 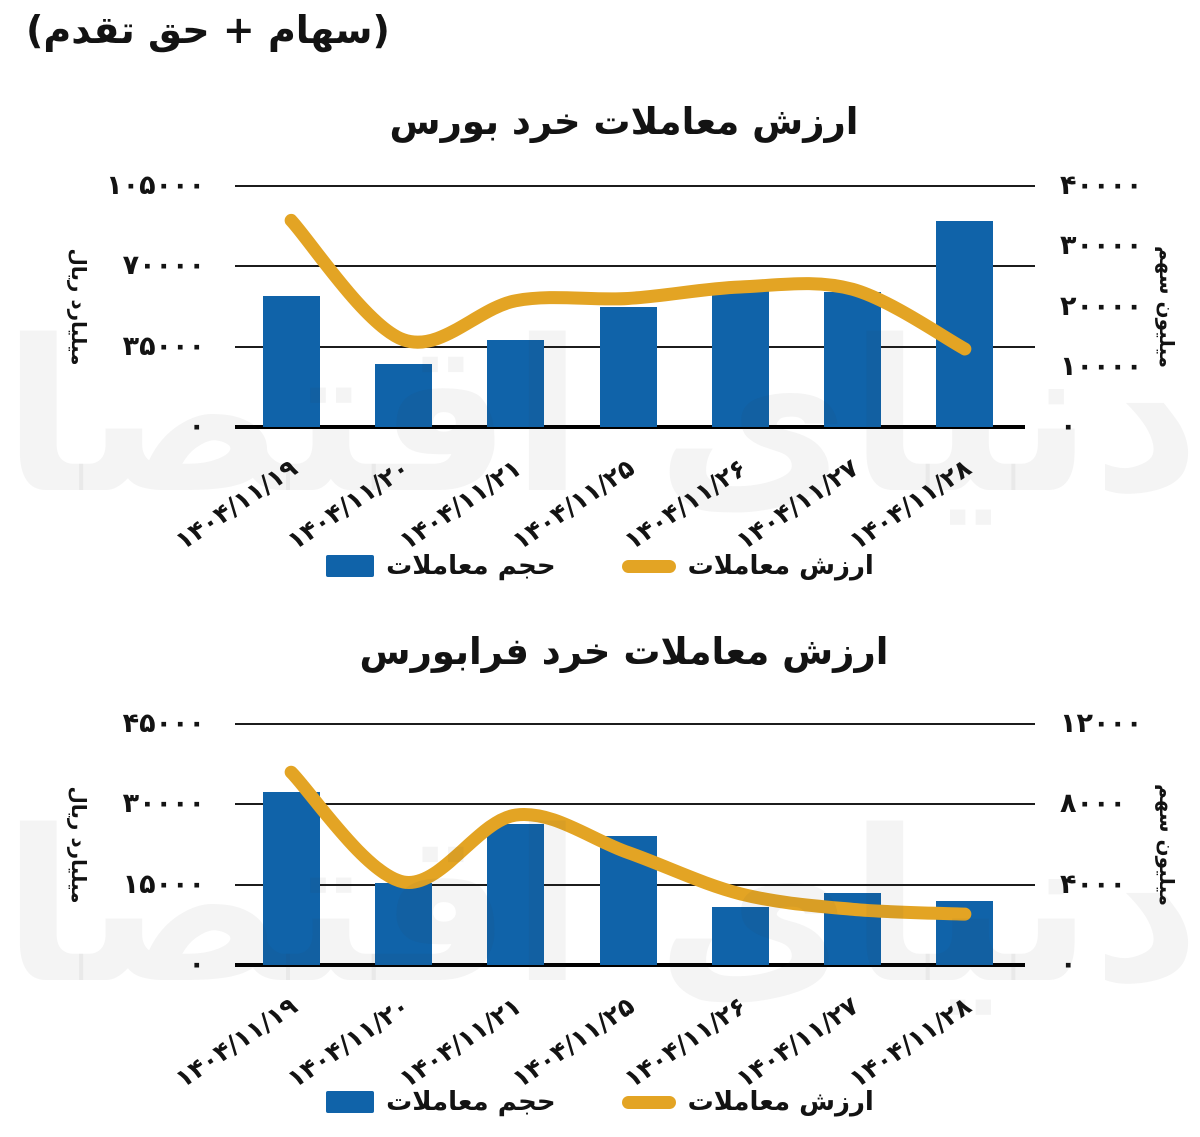 I want to click on left-axis-tick: ۷۰۰۰۰, so click(x=163, y=266).